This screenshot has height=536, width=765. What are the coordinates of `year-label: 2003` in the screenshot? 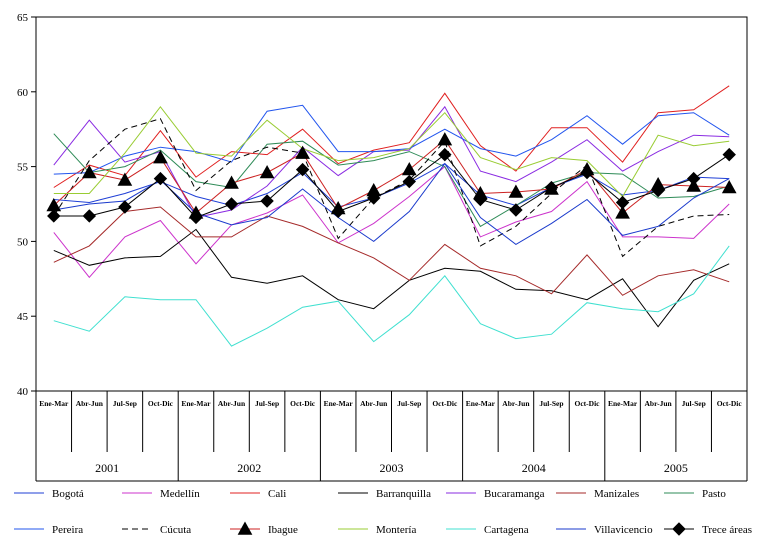 It's located at (392, 468).